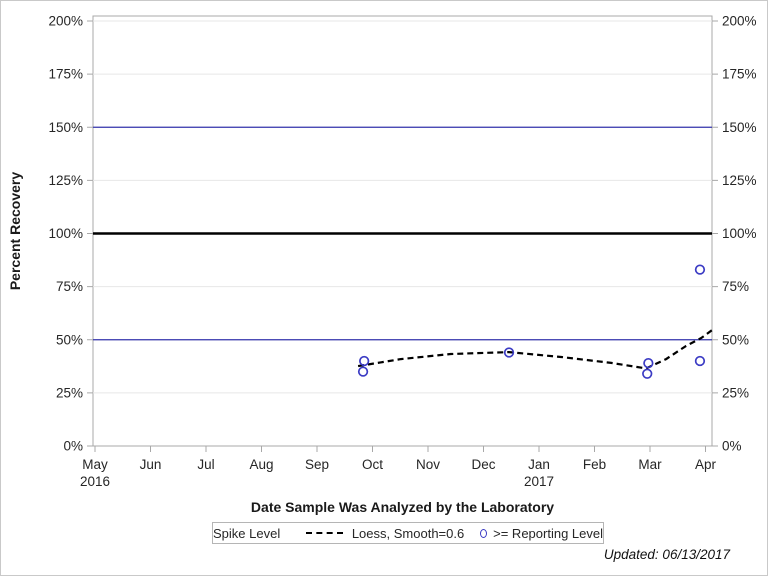  What do you see at coordinates (484, 533) in the screenshot?
I see `reporting-level-marker-icon` at bounding box center [484, 533].